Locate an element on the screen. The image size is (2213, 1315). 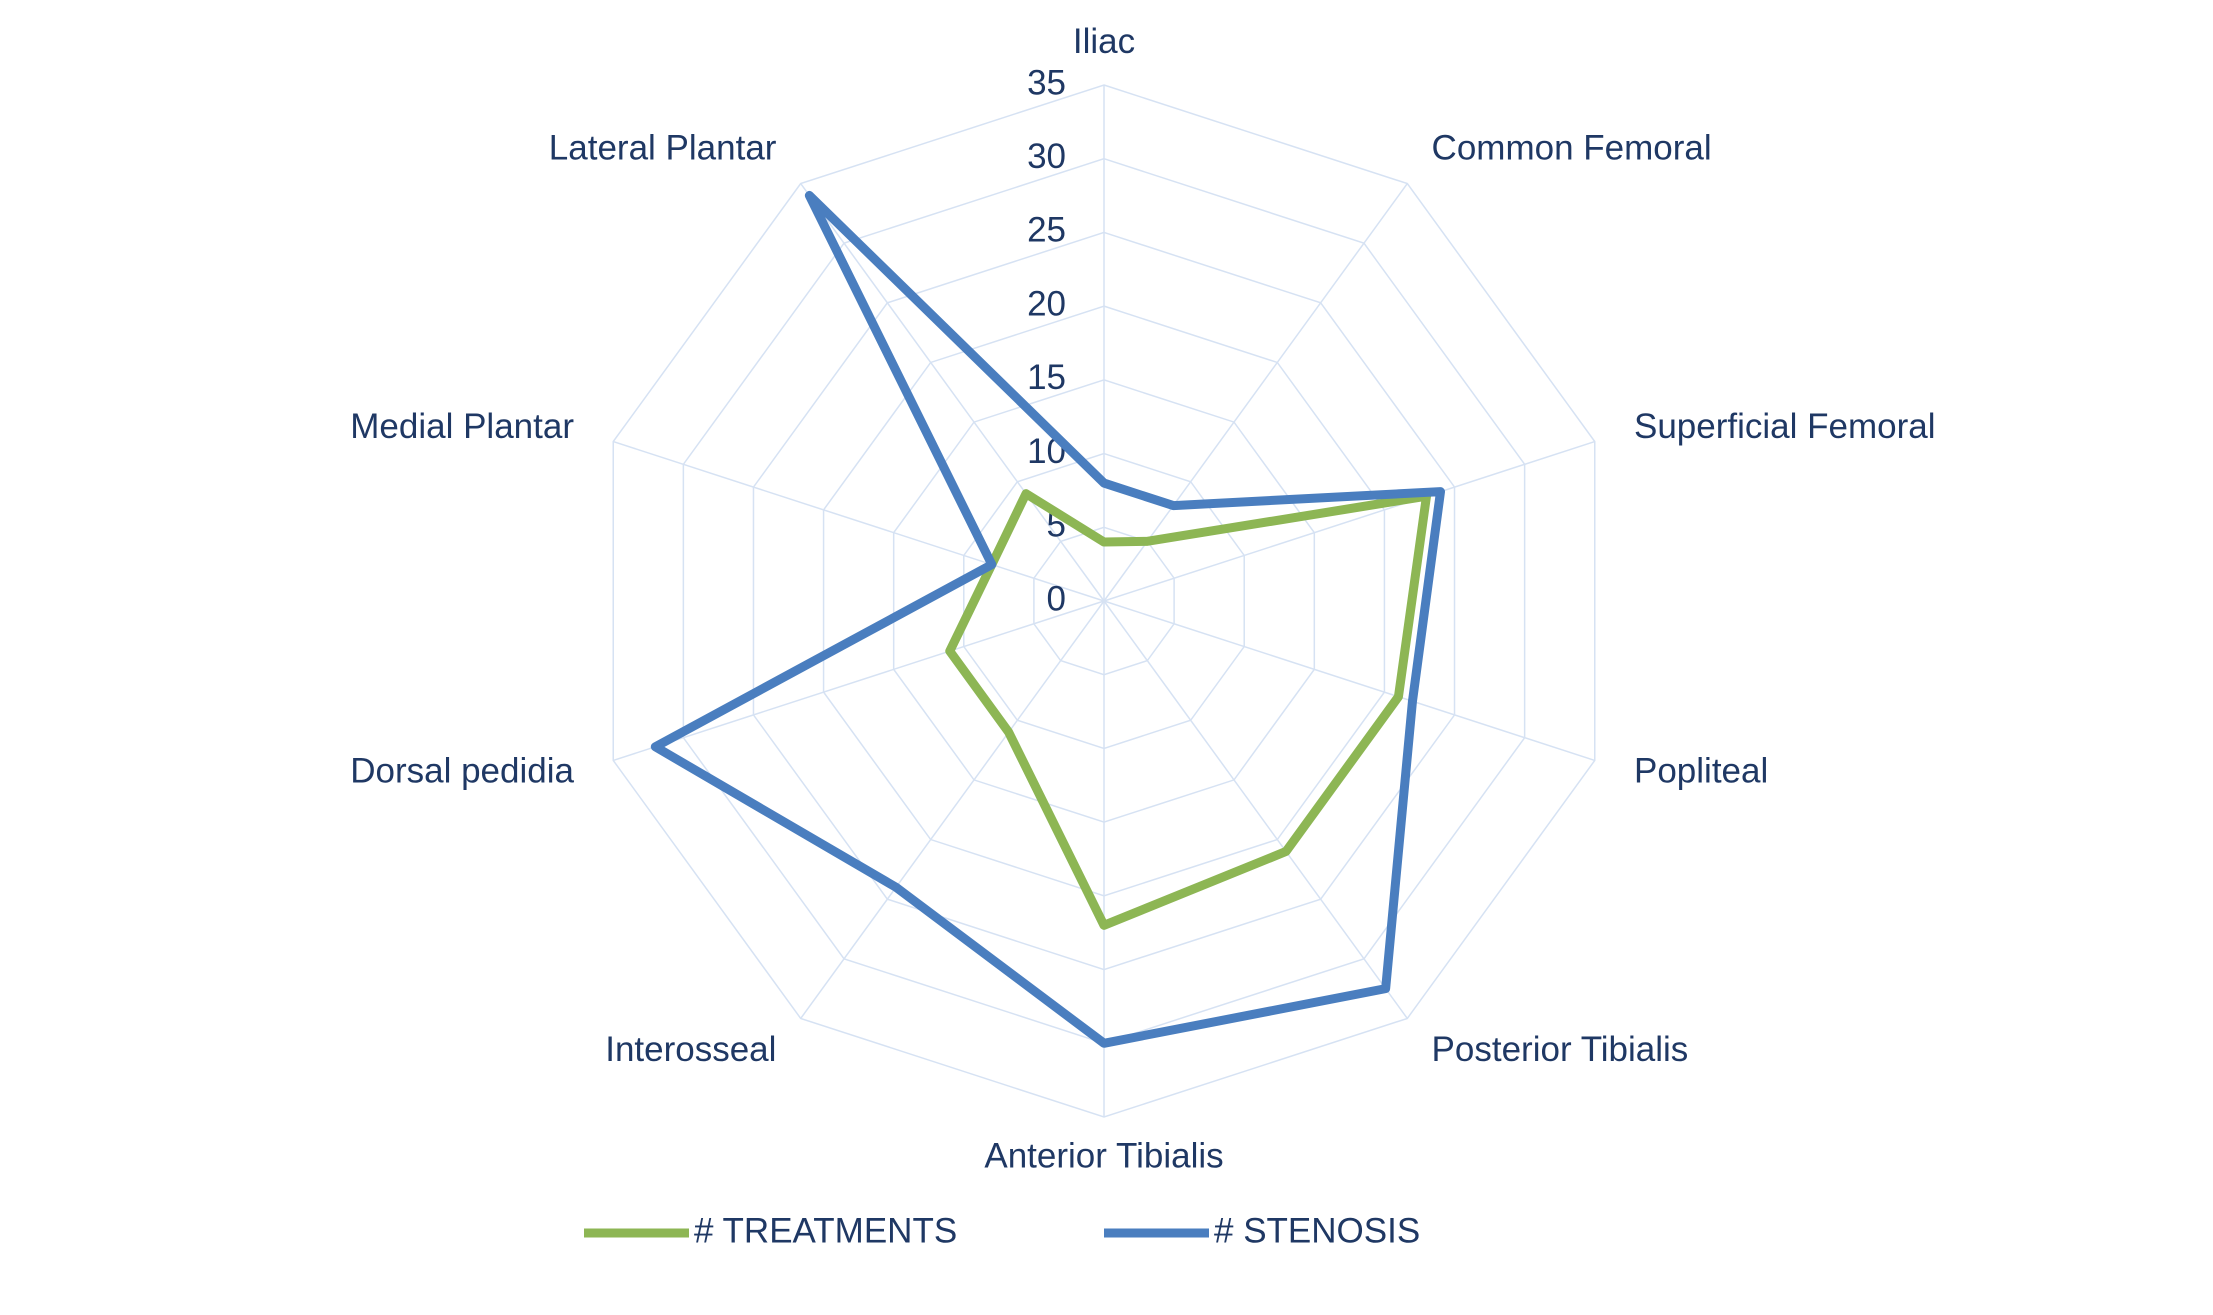
series-line is located at coordinates (1188, 709).